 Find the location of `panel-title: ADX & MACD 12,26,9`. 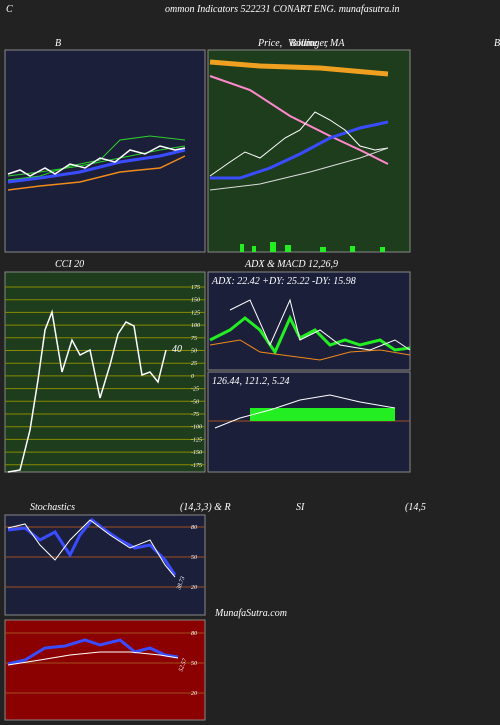

panel-title: ADX & MACD 12,26,9 is located at coordinates (291, 264).